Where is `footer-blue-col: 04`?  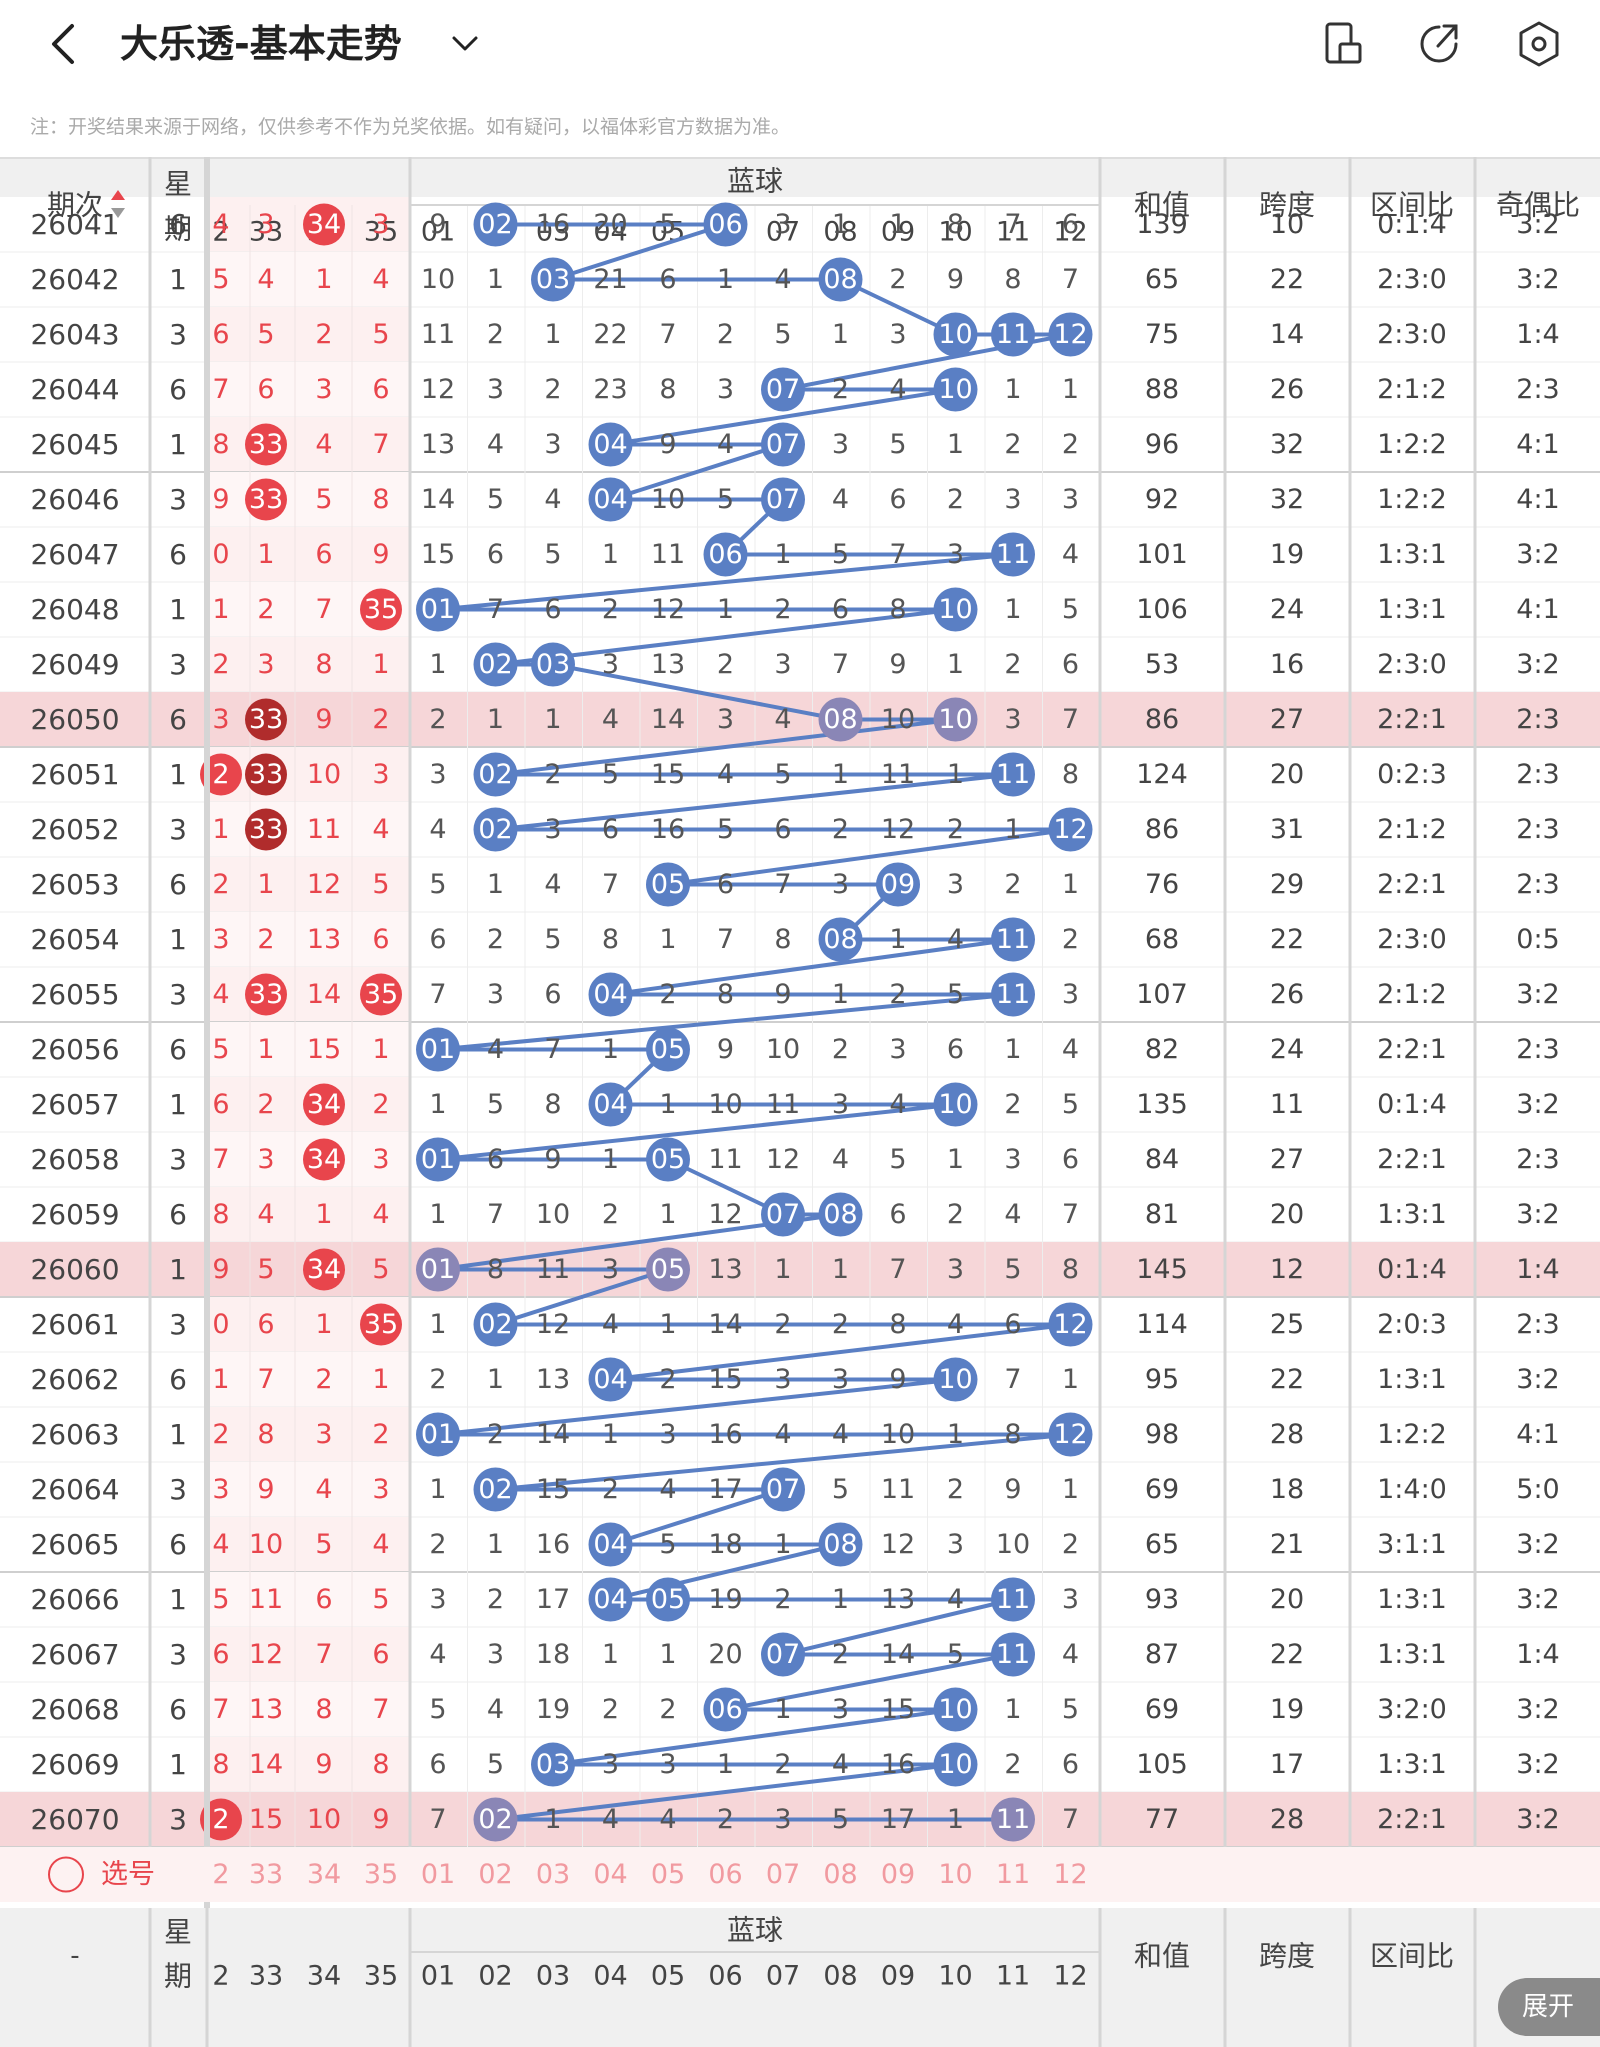 footer-blue-col: 04 is located at coordinates (610, 1976).